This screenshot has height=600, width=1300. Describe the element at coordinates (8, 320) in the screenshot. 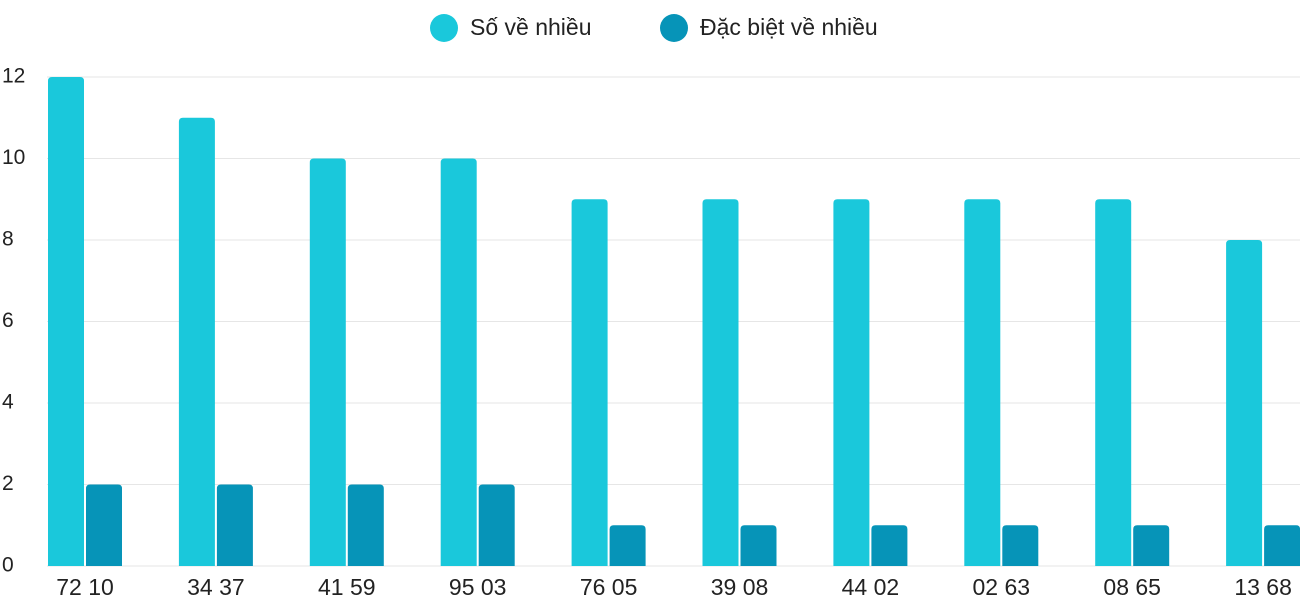

I see `y-tick-label: 6` at that location.